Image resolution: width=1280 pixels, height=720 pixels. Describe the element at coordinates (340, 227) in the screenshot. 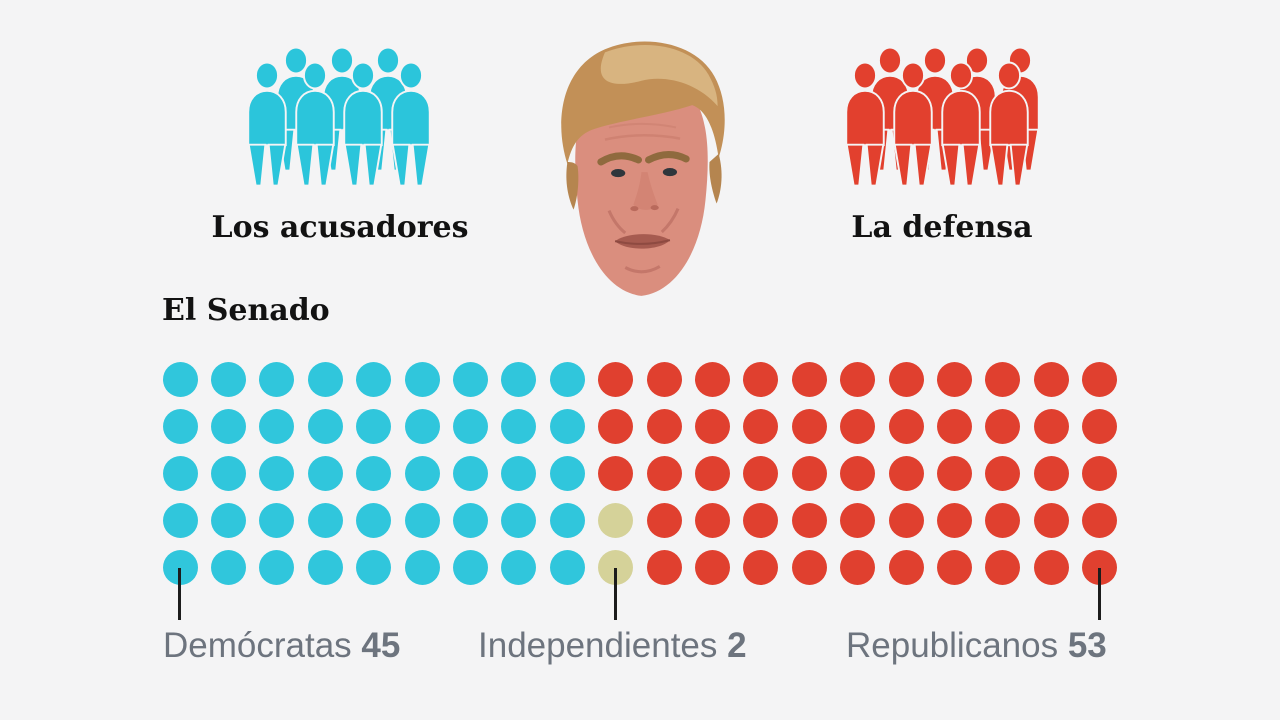

I see `accusers-label: Los acusadores` at that location.